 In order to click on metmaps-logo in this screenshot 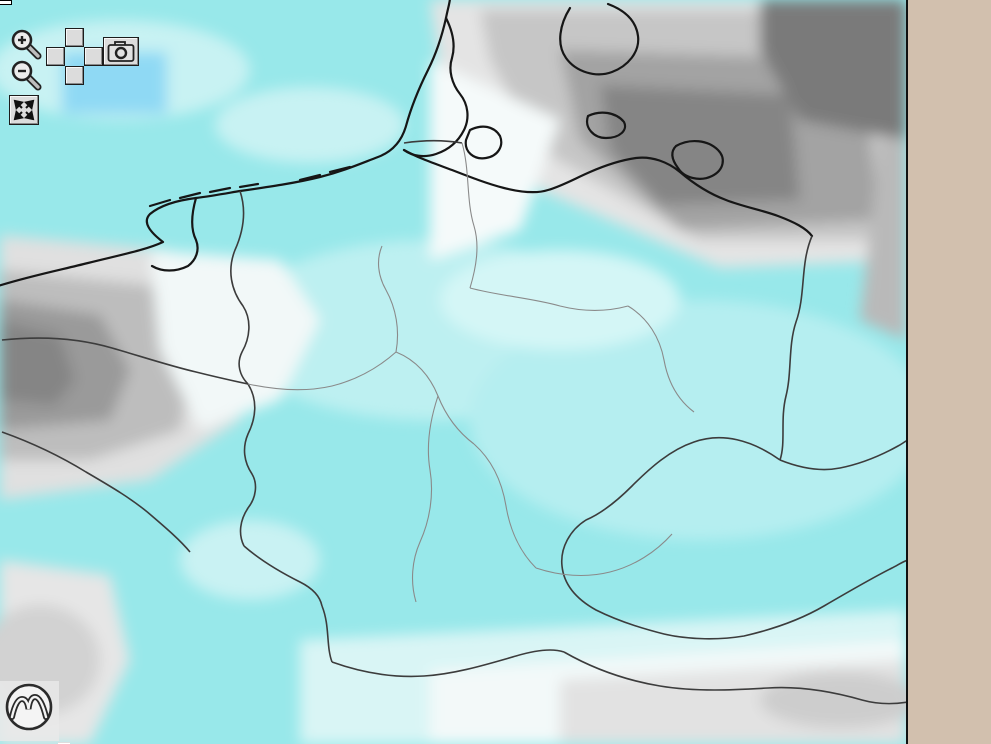, I will do `click(29, 711)`.